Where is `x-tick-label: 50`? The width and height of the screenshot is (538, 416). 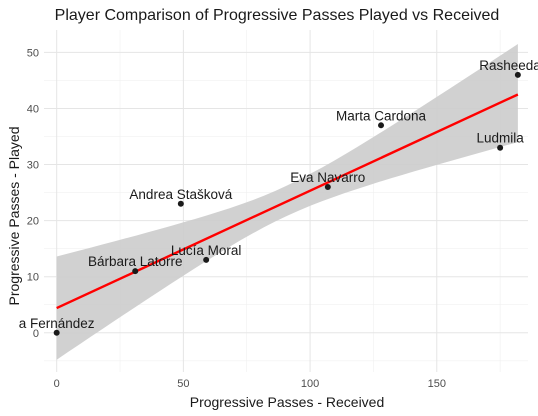
x-tick-label: 50 is located at coordinates (183, 384).